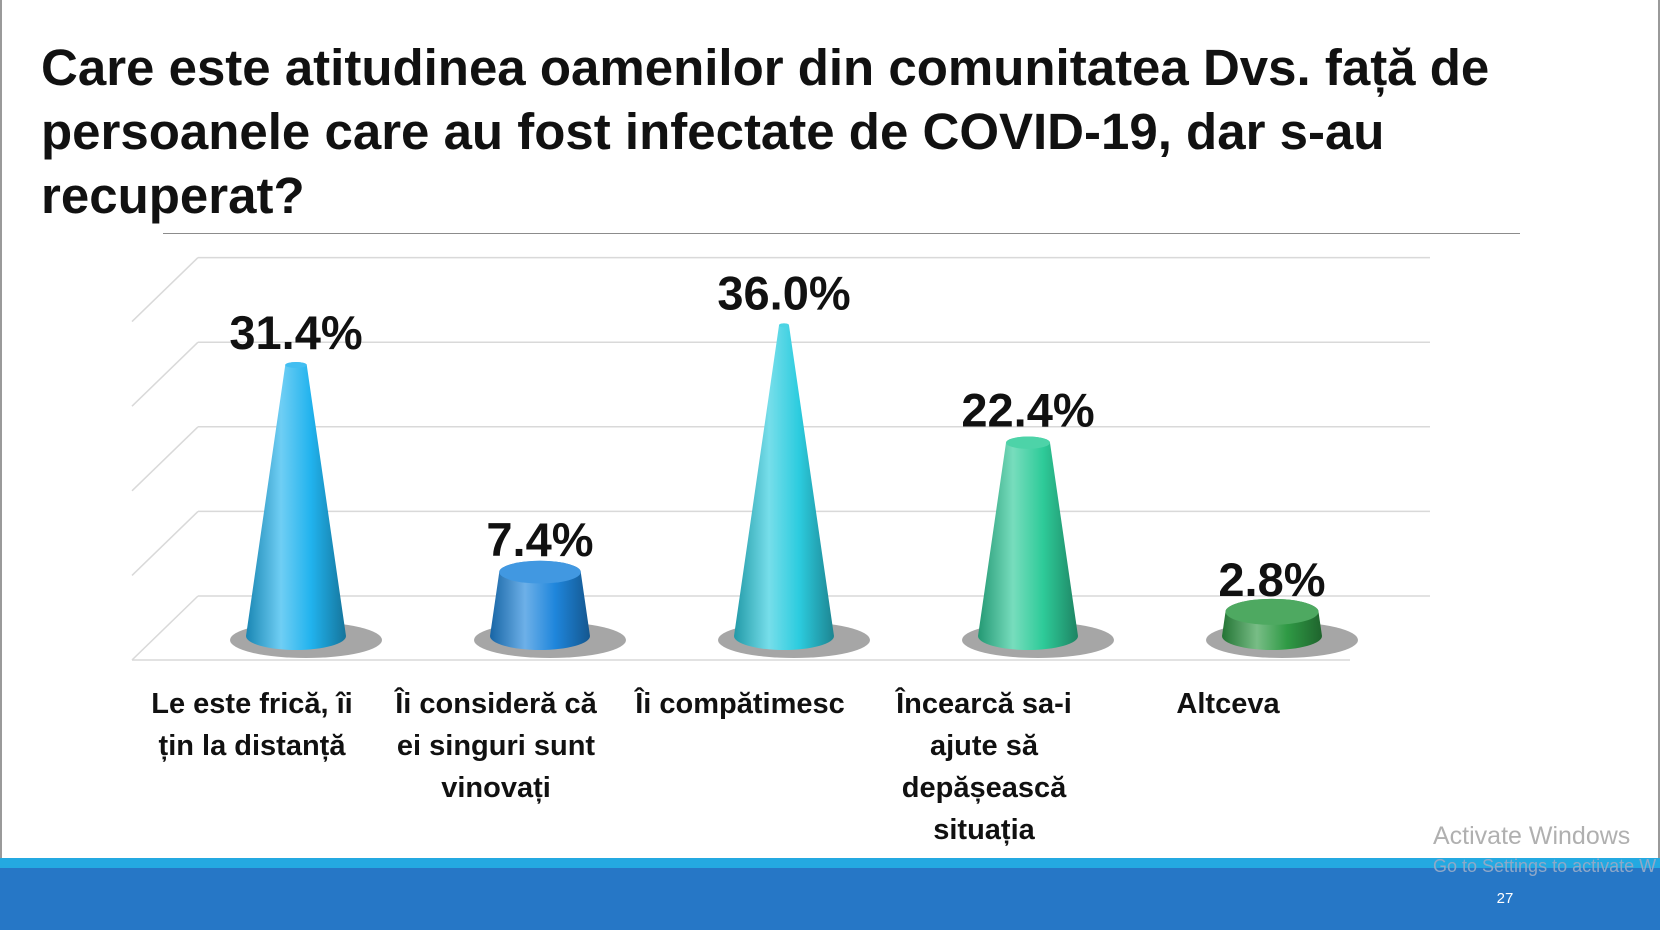  I want to click on category-label: Le este frică, îi țin la distanță, so click(252, 725).